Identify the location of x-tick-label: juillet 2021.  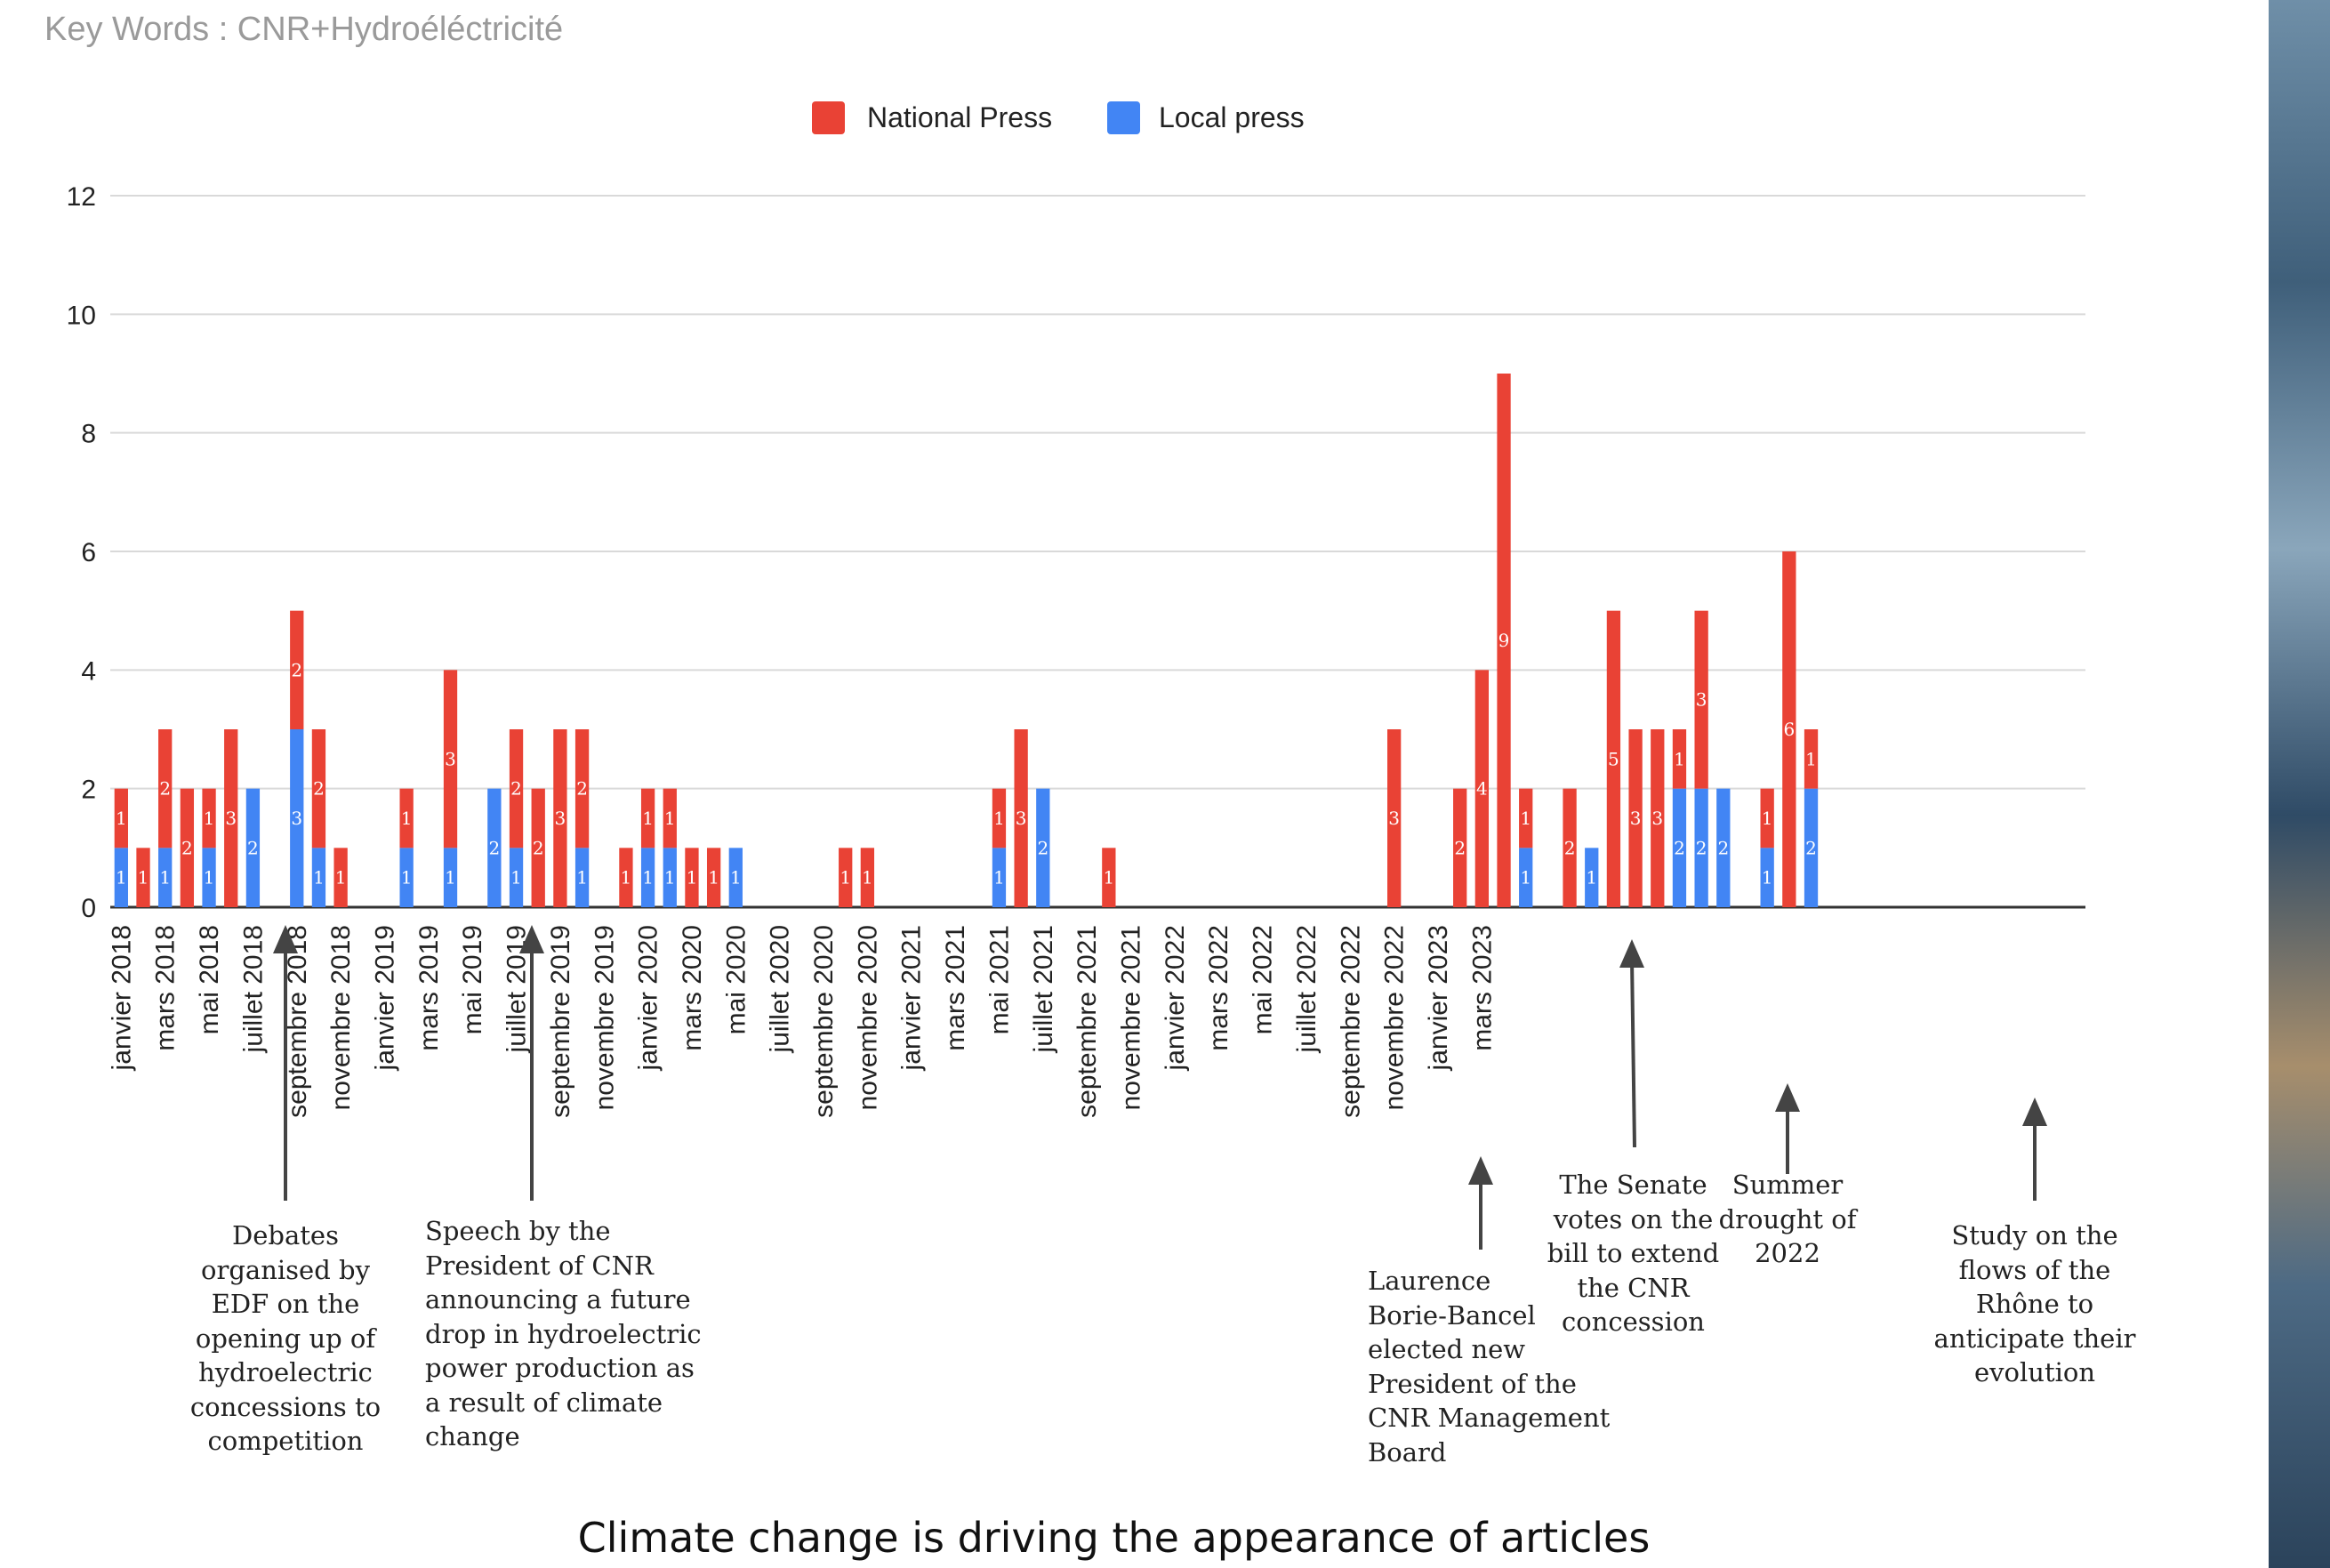
(1043, 989).